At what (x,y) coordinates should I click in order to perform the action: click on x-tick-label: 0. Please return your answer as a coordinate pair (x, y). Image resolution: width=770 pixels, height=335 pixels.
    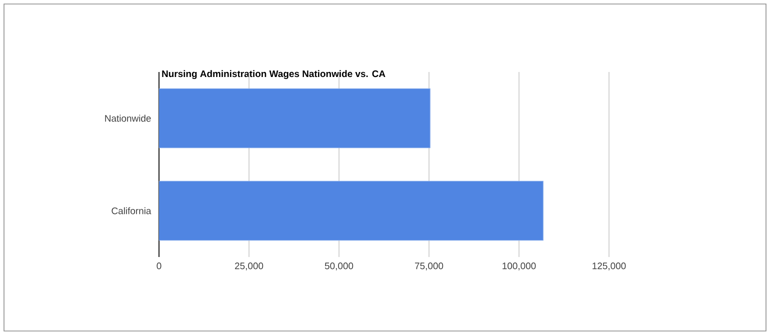
    Looking at the image, I should click on (159, 266).